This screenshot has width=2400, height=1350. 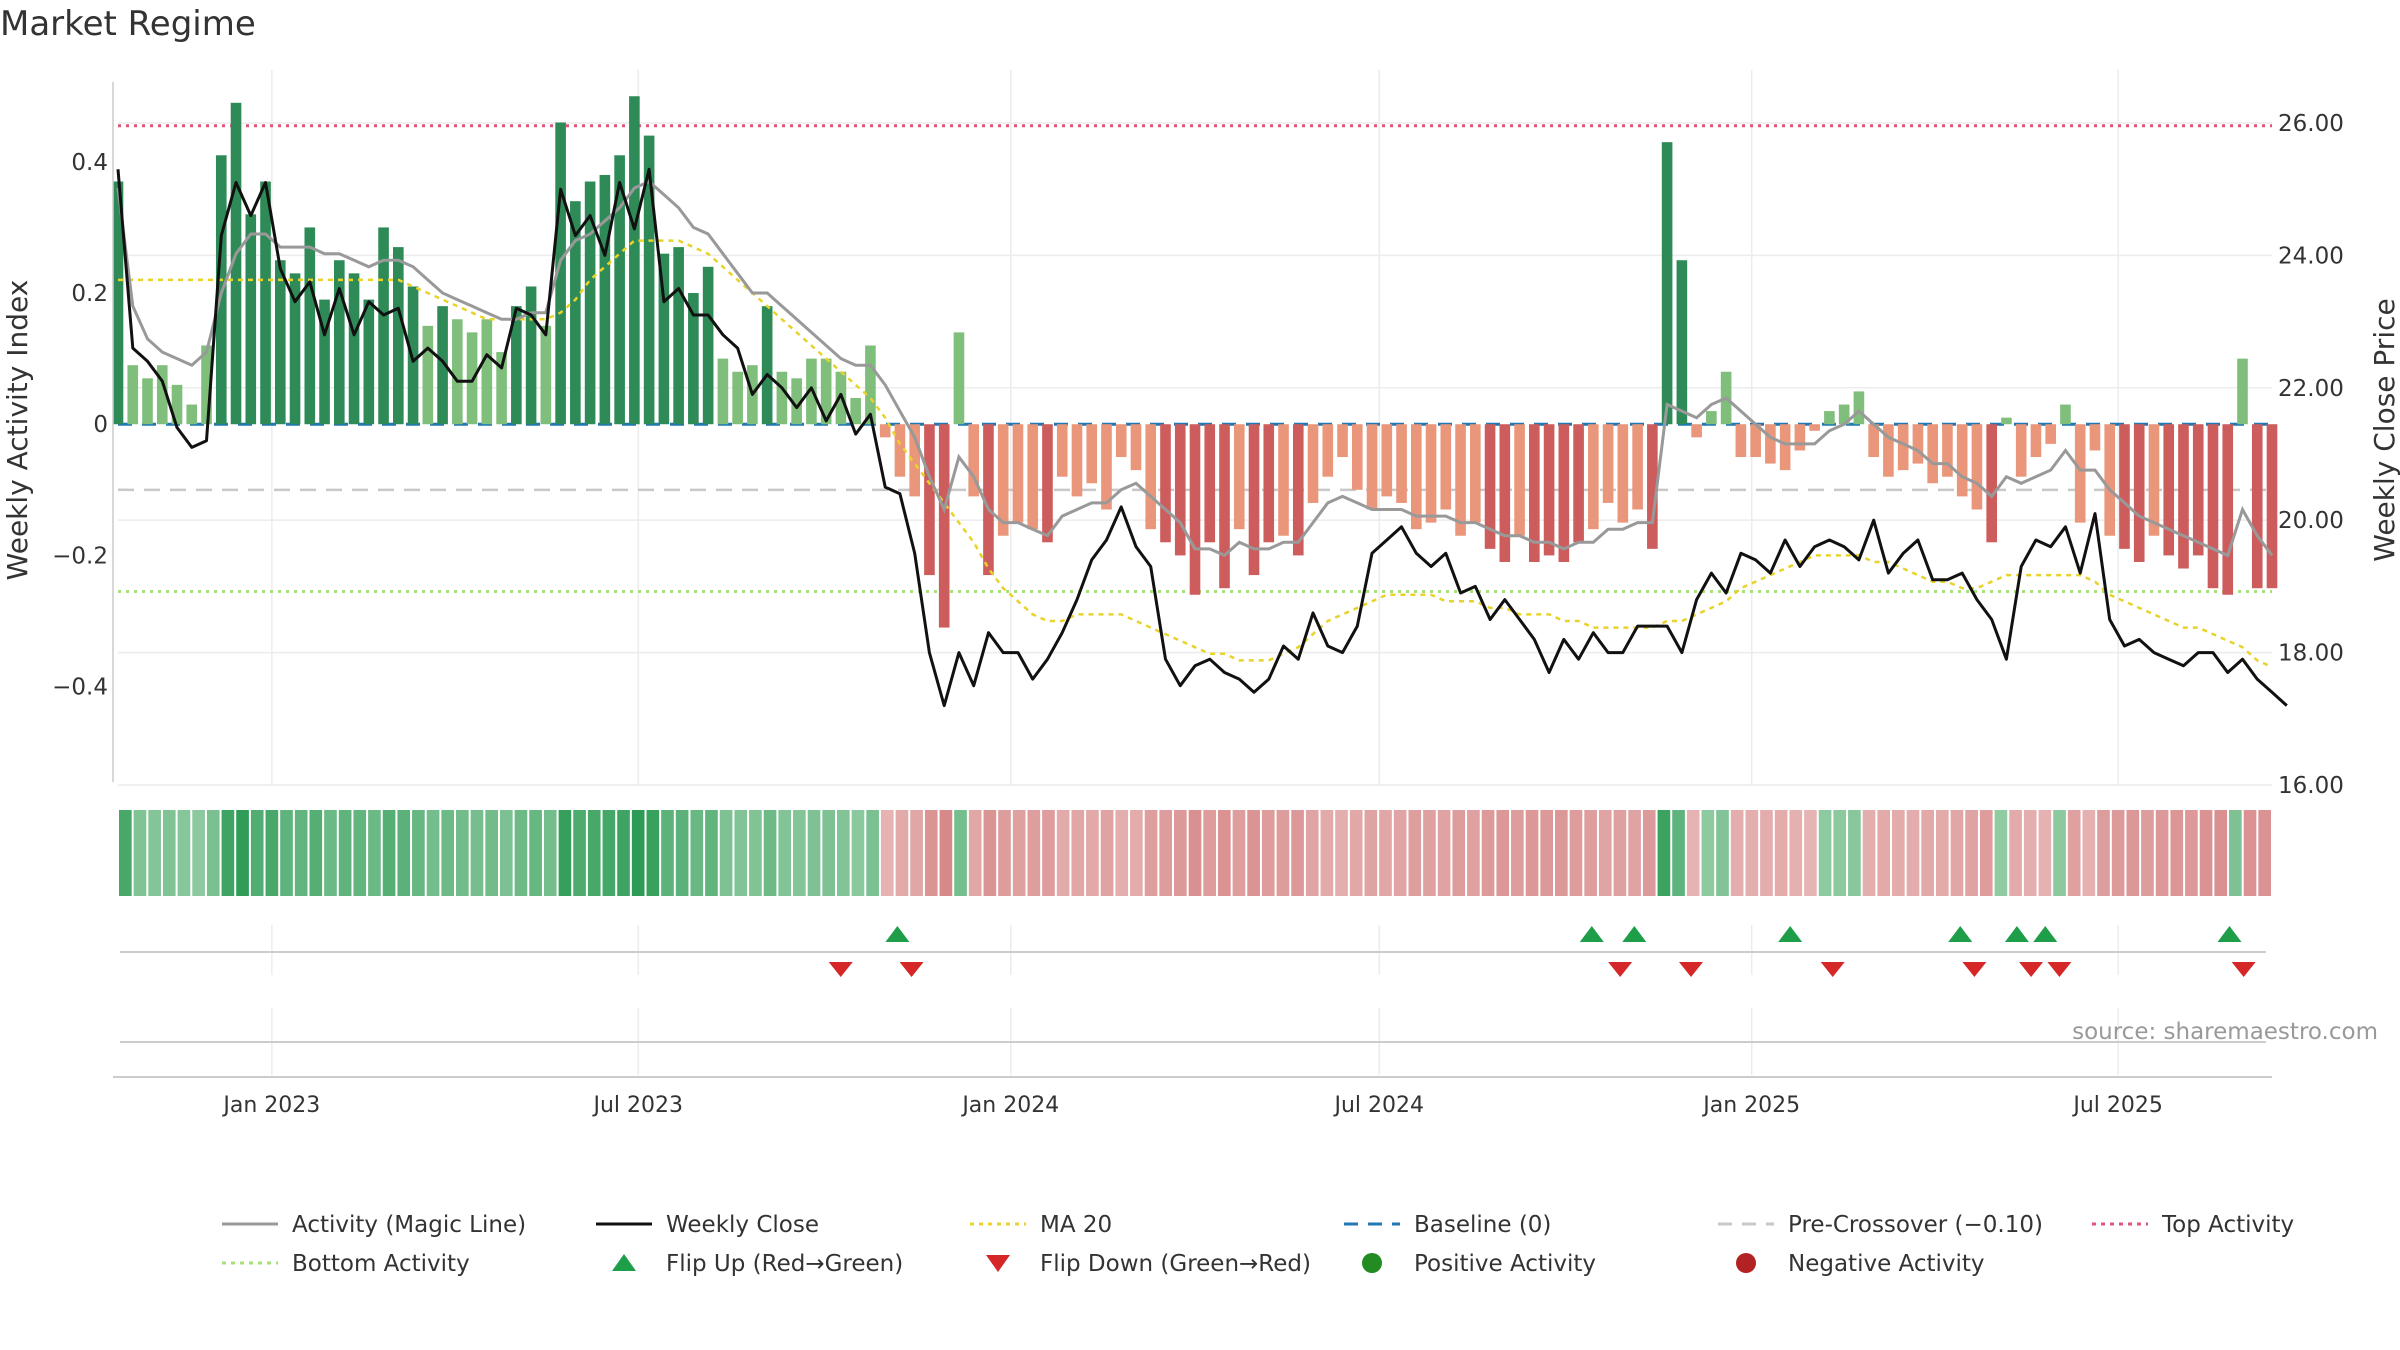 I want to click on y-right-tick-label: 18.00, so click(x=2311, y=654).